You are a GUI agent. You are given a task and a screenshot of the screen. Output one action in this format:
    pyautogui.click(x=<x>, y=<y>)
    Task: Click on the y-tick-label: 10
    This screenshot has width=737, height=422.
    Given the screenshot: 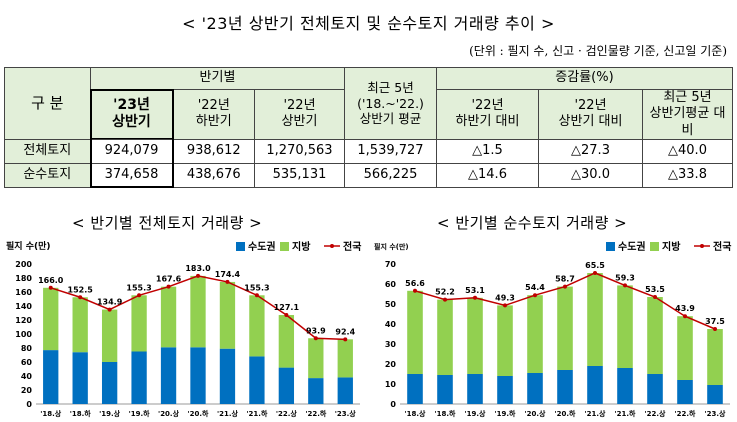 What is the action you would take?
    pyautogui.click(x=391, y=384)
    